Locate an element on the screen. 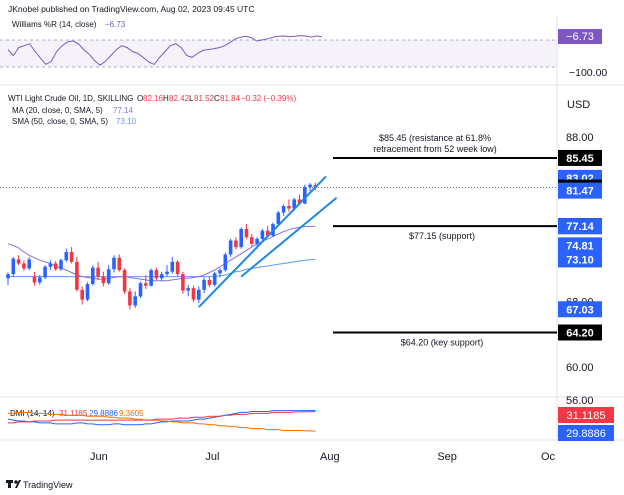 Image resolution: width=624 pixels, height=495 pixels. price-badge-text: 77.14 is located at coordinates (580, 227).